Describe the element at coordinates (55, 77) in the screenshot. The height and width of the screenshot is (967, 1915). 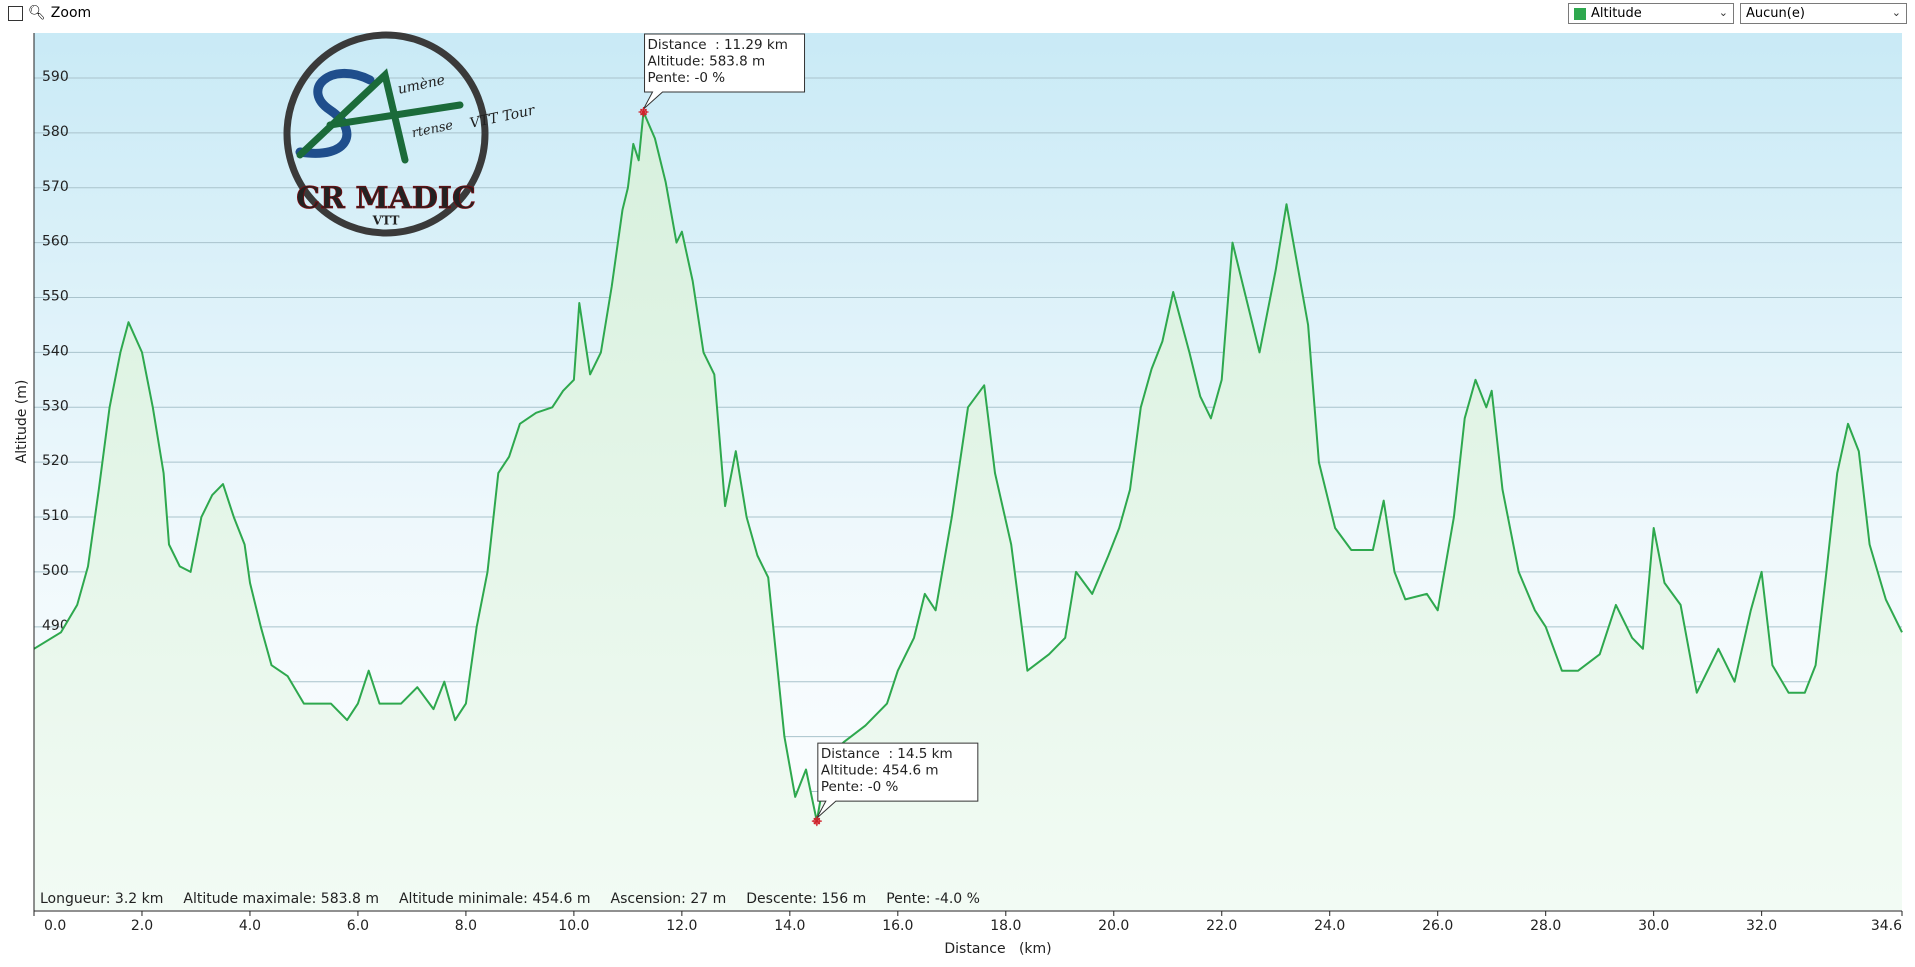
I see `y-tick-label: 590` at that location.